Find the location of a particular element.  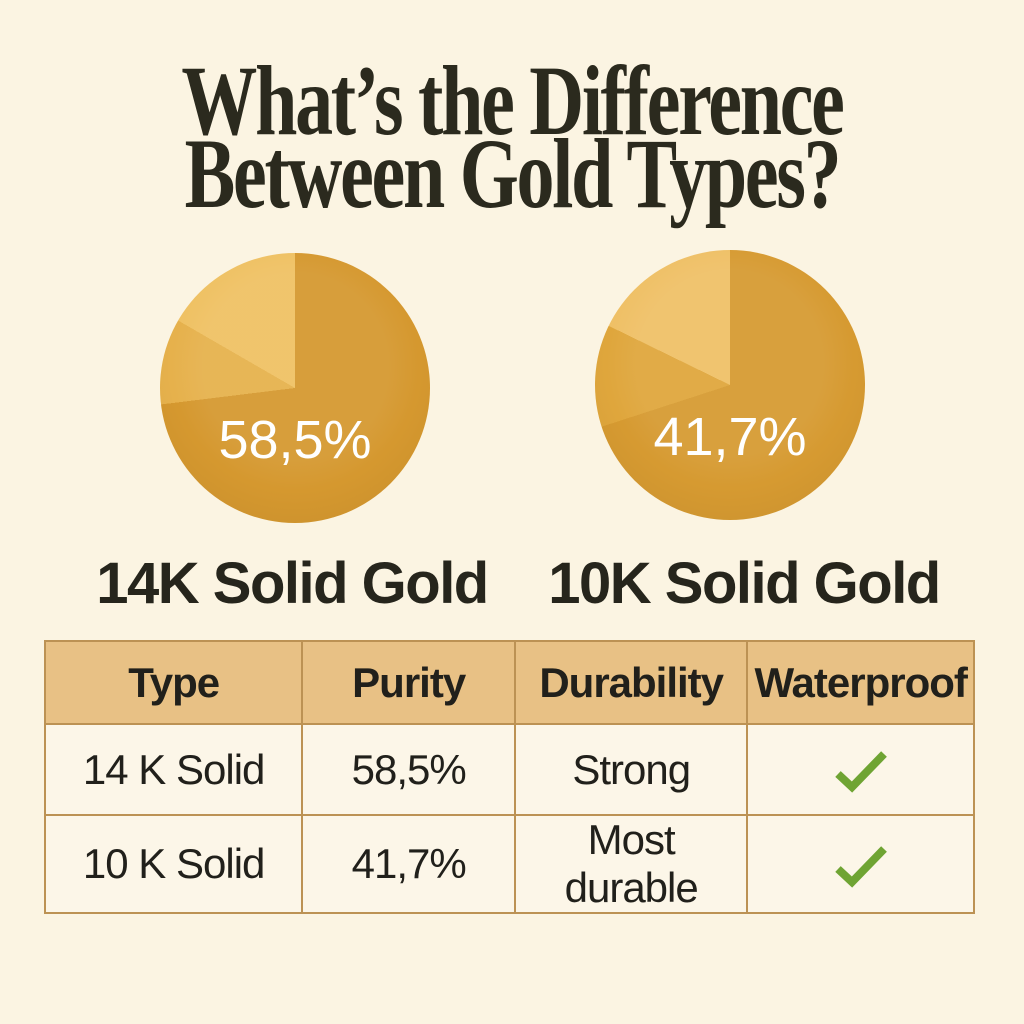

cell-type-14k: 14 K Solid is located at coordinates (173, 769).